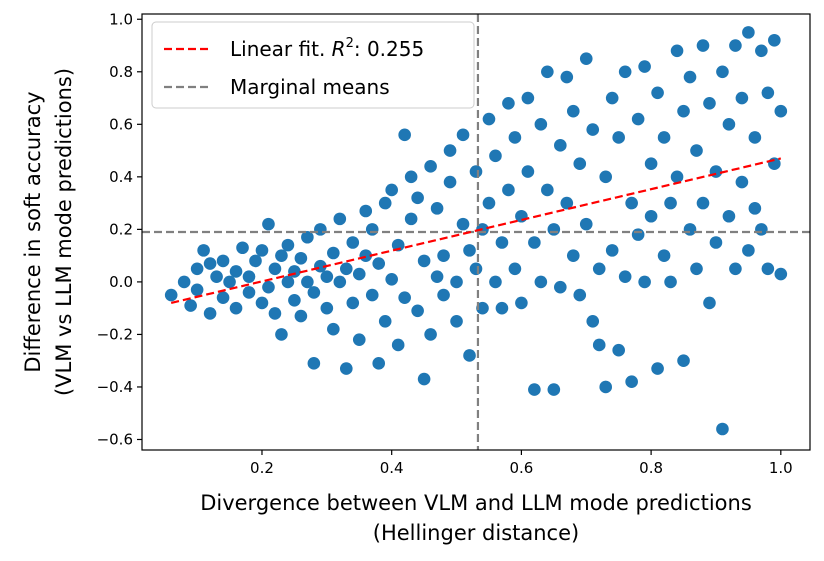  I want to click on y-tick-label: 0.2, so click(121, 229).